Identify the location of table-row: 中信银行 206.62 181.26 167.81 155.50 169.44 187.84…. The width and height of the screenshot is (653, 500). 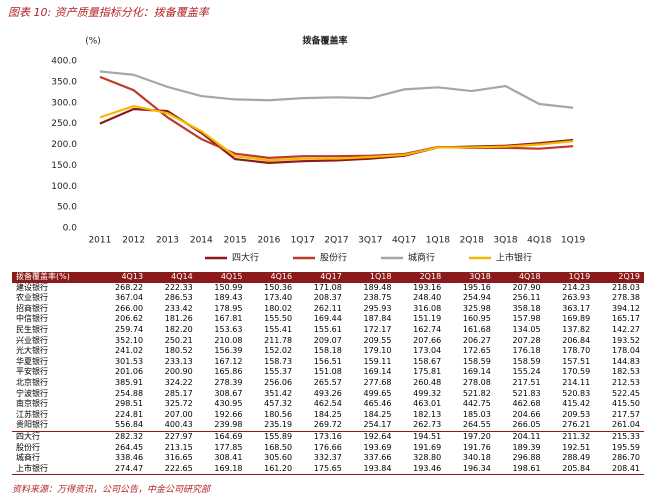
(328, 319).